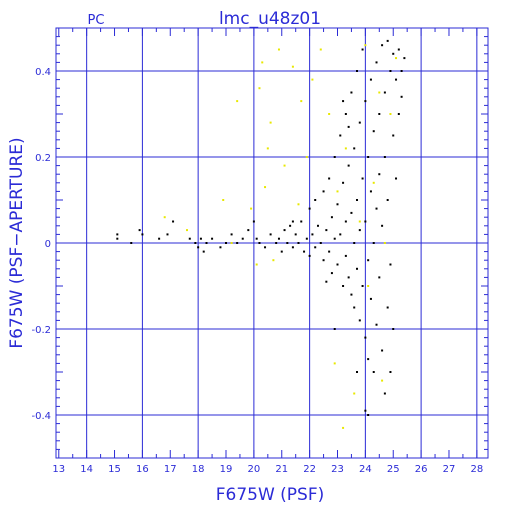 The image size is (512, 512). What do you see at coordinates (281, 469) in the screenshot?
I see `x-tick-label: 21` at bounding box center [281, 469].